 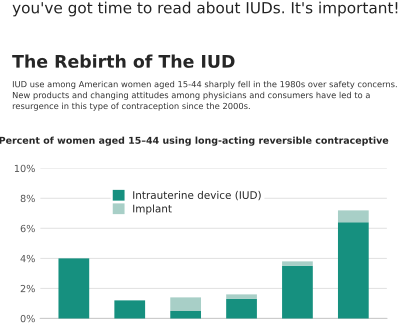 What do you see at coordinates (194, 141) in the screenshot?
I see `y-axis-title: Percent of women aged 15–44 using long-acting reversible contraceptive` at bounding box center [194, 141].